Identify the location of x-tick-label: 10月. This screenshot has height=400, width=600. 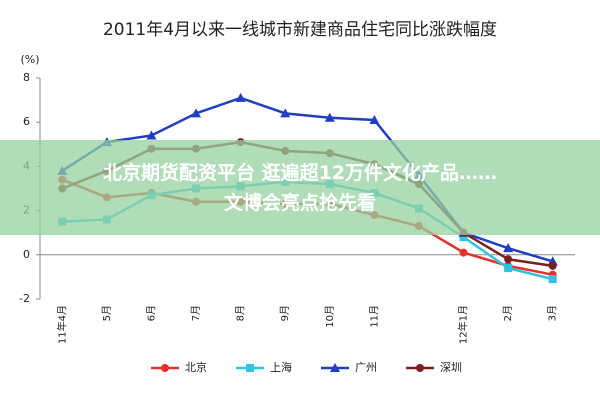
(330, 316).